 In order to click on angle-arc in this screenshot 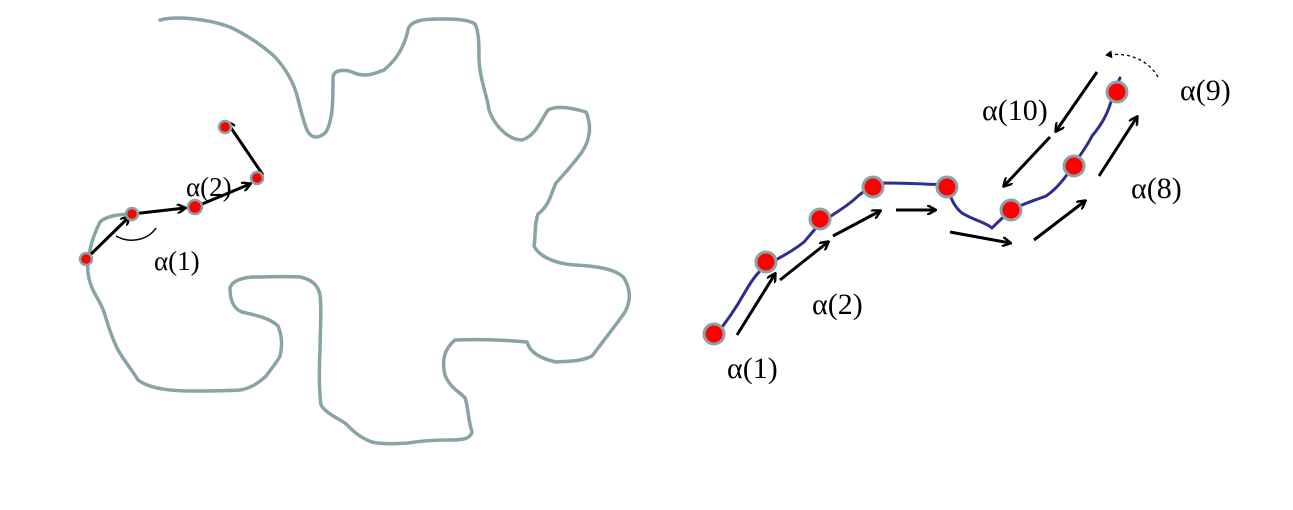, I will do `click(136, 234)`.